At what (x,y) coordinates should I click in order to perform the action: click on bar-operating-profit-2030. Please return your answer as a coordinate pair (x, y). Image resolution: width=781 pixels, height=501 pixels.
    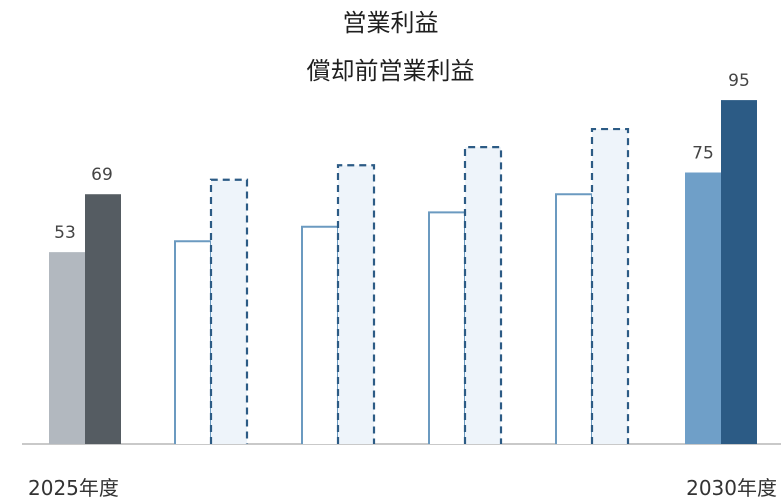
    Looking at the image, I should click on (703, 308).